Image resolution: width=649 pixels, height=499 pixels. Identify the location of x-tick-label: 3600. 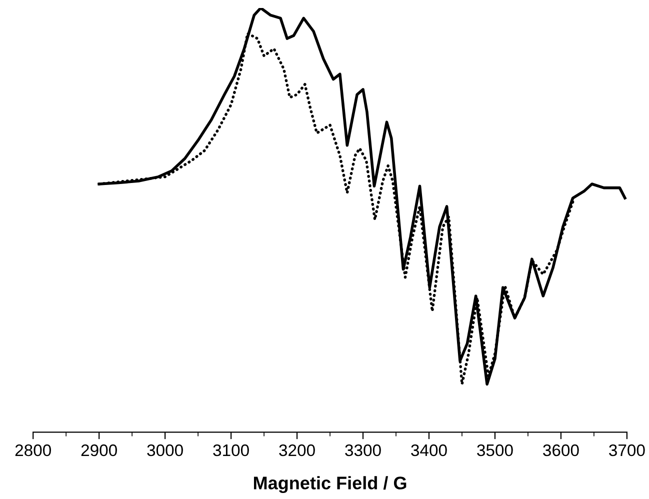
(561, 450).